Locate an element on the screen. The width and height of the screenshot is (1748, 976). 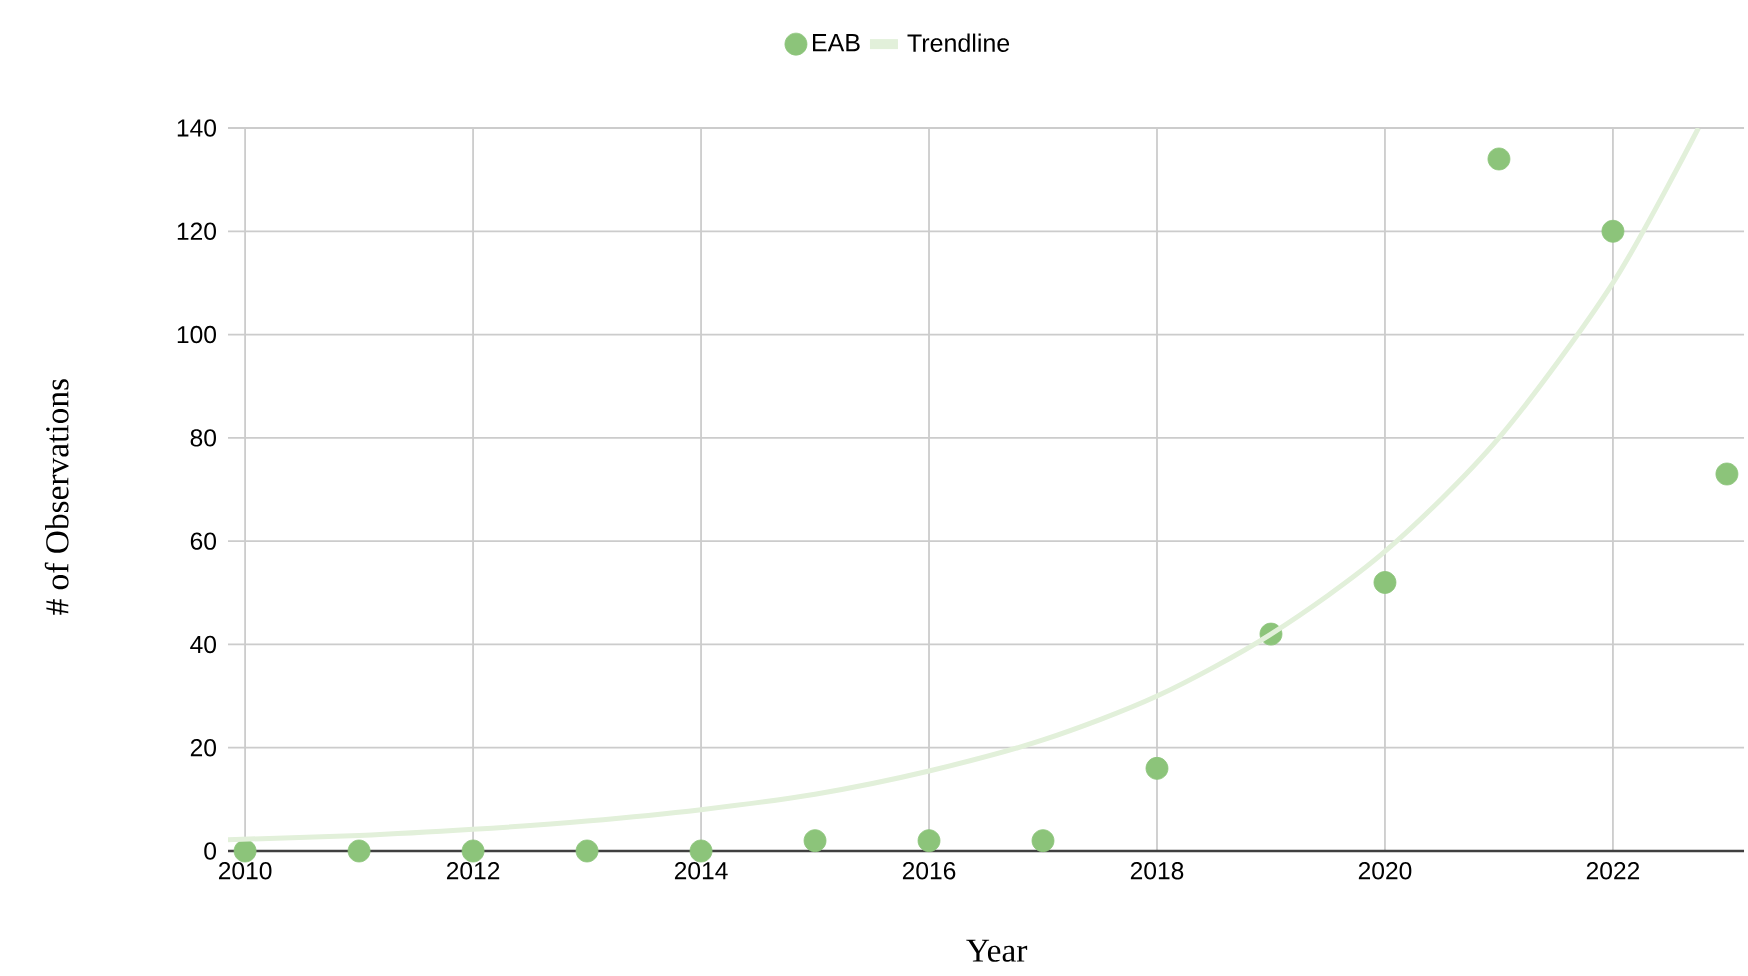
y-tick-label: 20 is located at coordinates (203, 747).